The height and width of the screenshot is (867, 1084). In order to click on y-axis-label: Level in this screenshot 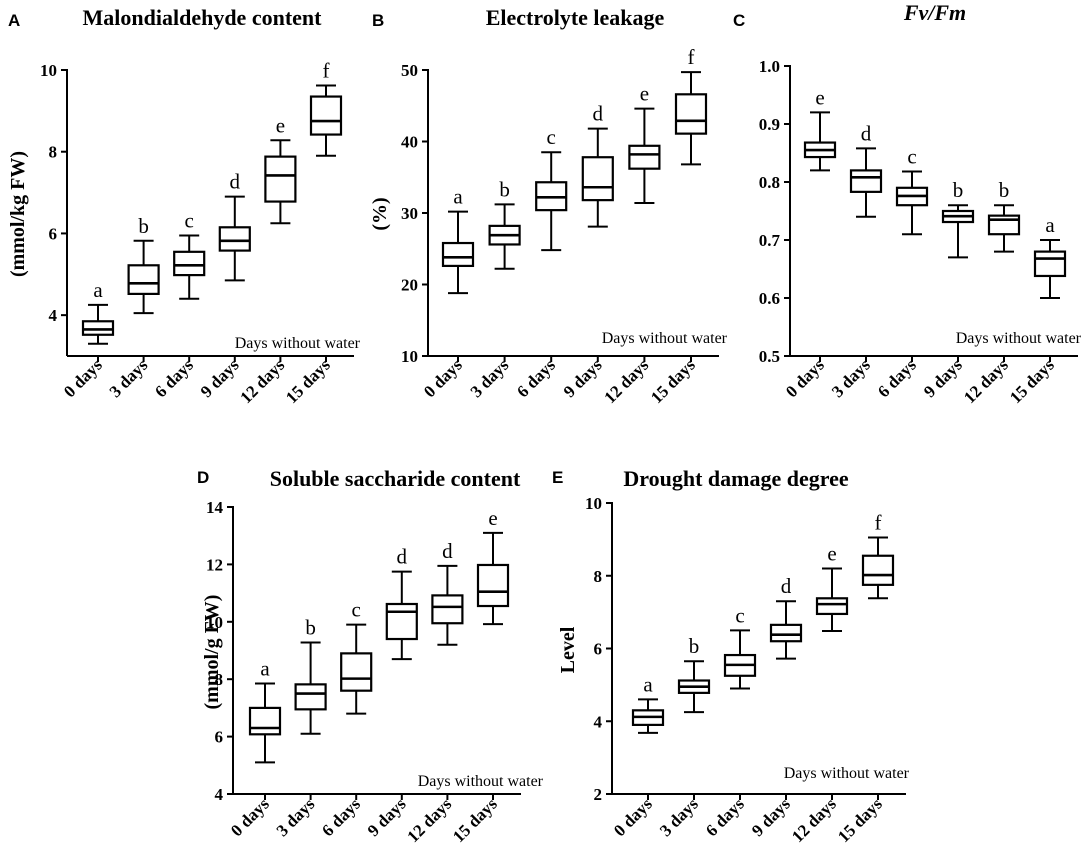, I will do `click(568, 649)`.